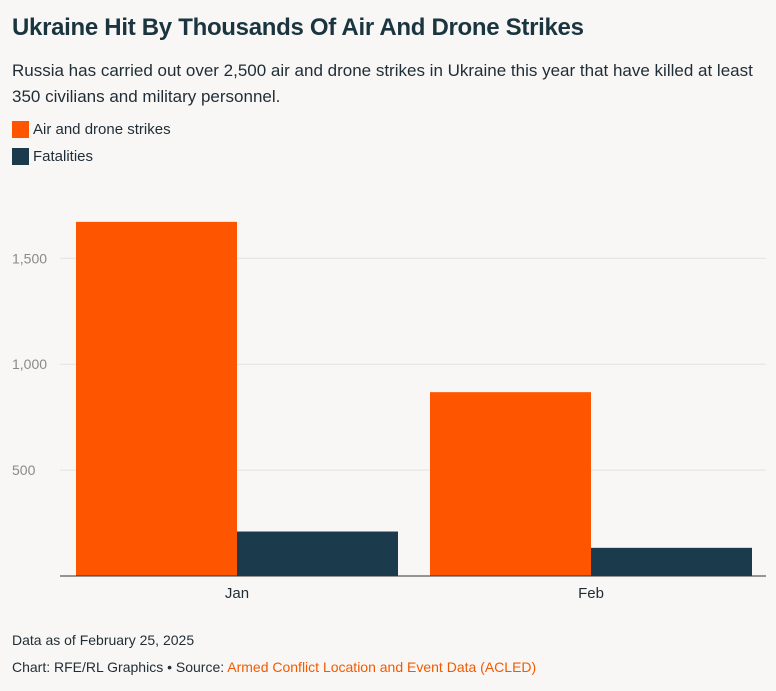 This screenshot has width=776, height=691. I want to click on bar-jan-fatalities, so click(317, 553).